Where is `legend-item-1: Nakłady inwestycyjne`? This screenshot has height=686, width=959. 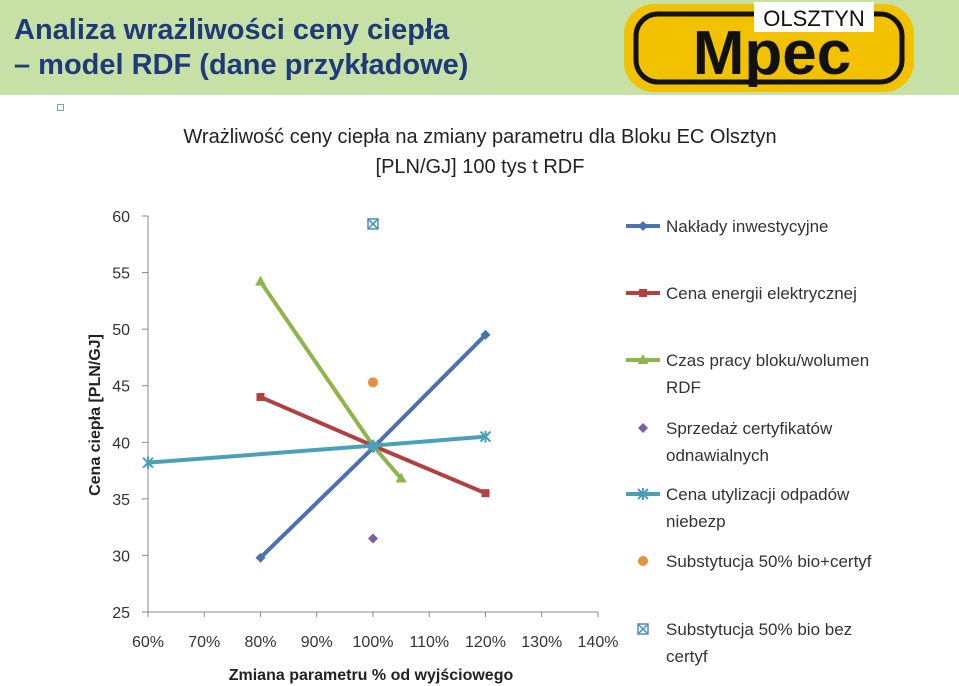
legend-item-1: Nakłady inwestycyjne is located at coordinates (727, 226).